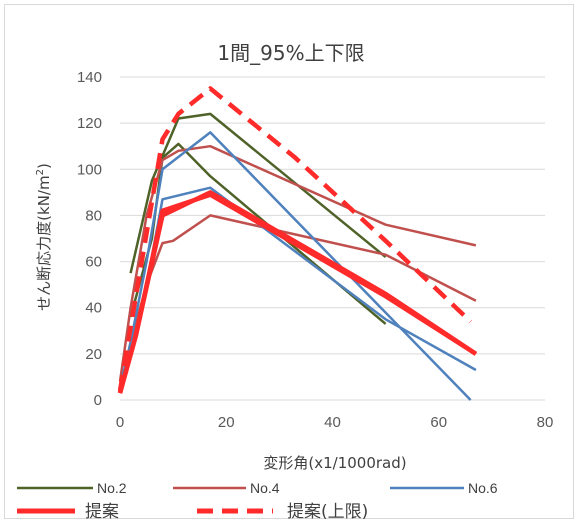 The width and height of the screenshot is (580, 525). Describe the element at coordinates (89, 123) in the screenshot. I see `y-tick-label: 120` at that location.